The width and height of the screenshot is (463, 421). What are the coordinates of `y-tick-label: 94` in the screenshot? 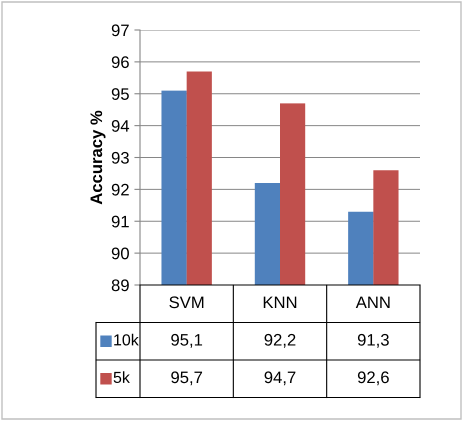 It's located at (121, 126).